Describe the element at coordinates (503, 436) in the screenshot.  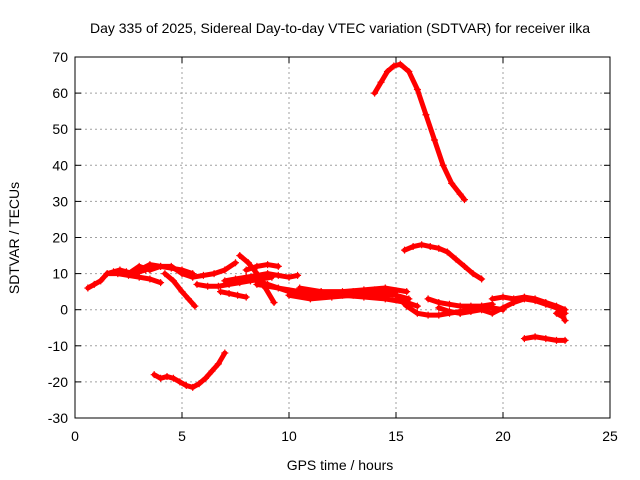
I see `x-tick-label: 20` at that location.